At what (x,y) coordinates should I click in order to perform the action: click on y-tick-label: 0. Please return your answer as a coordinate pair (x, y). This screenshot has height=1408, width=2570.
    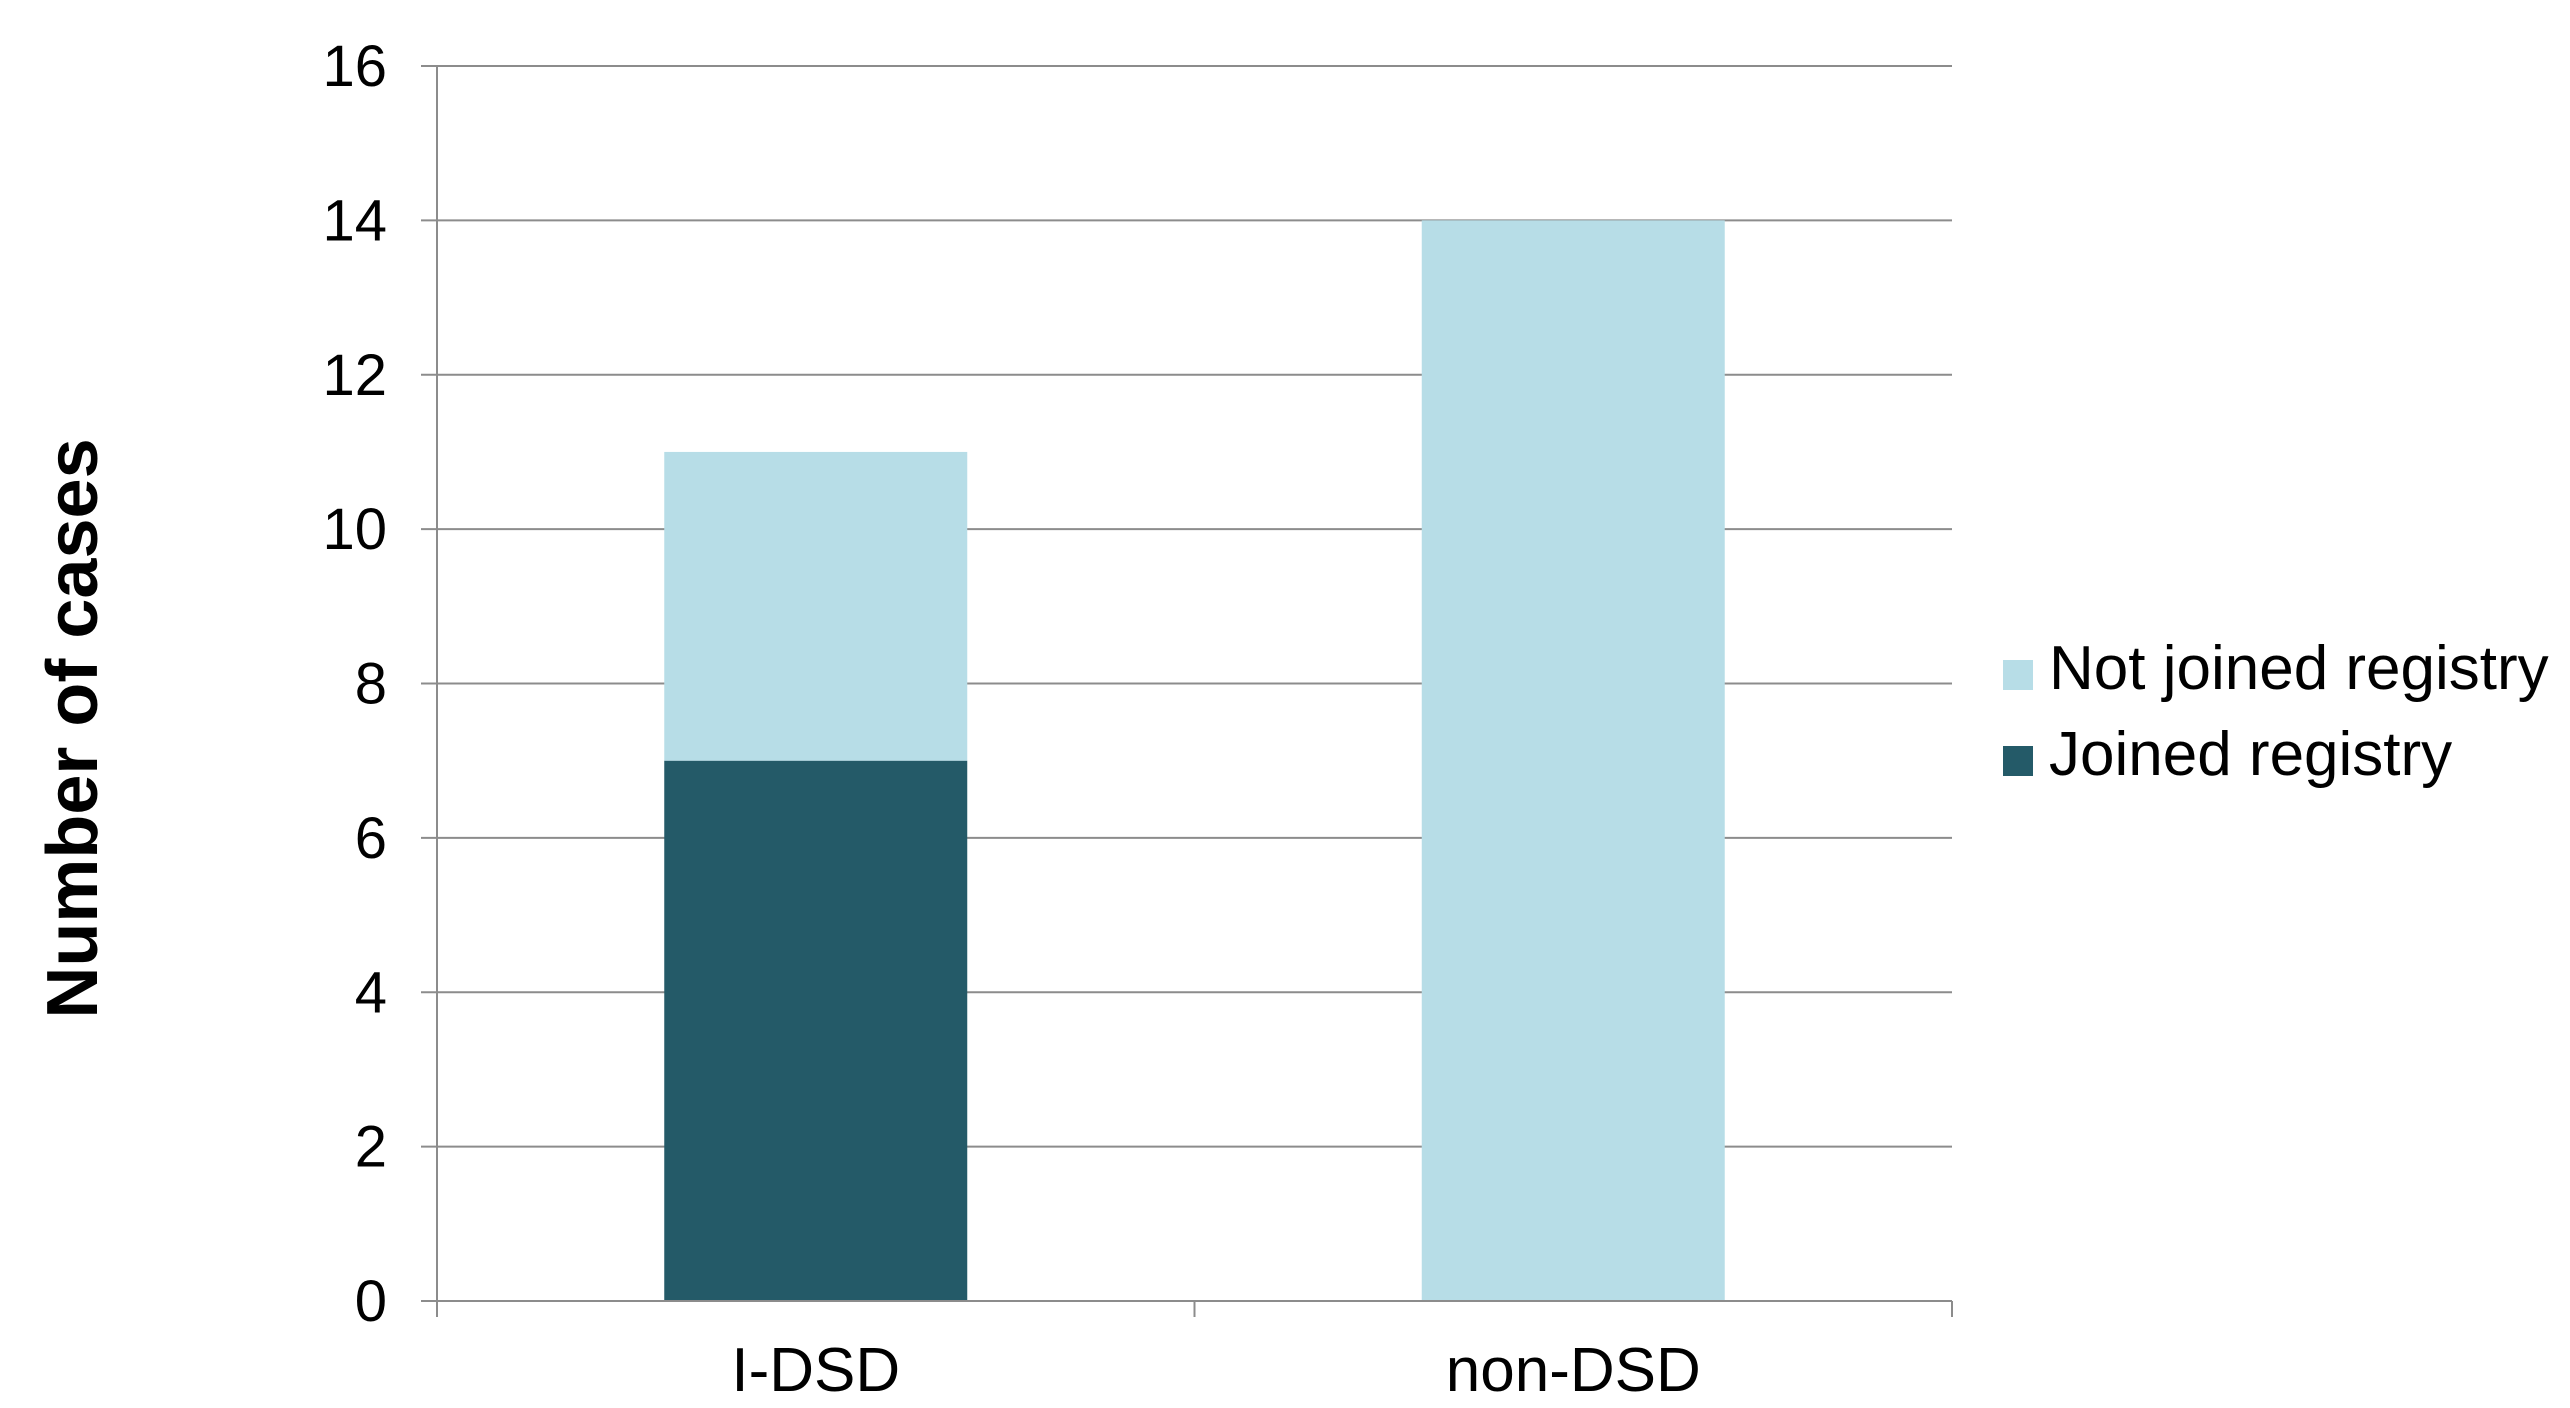
    Looking at the image, I should click on (371, 1301).